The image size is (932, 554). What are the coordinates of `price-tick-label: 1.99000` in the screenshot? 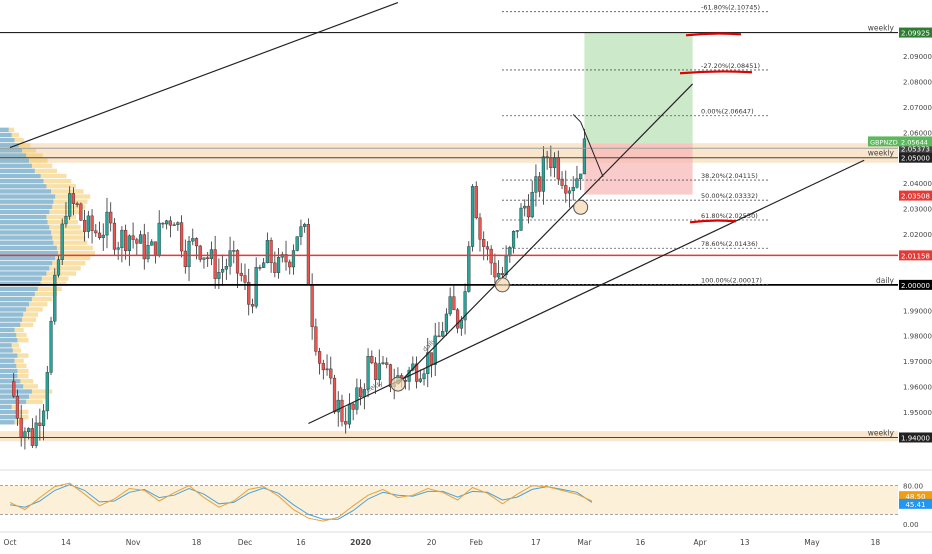 It's located at (917, 311).